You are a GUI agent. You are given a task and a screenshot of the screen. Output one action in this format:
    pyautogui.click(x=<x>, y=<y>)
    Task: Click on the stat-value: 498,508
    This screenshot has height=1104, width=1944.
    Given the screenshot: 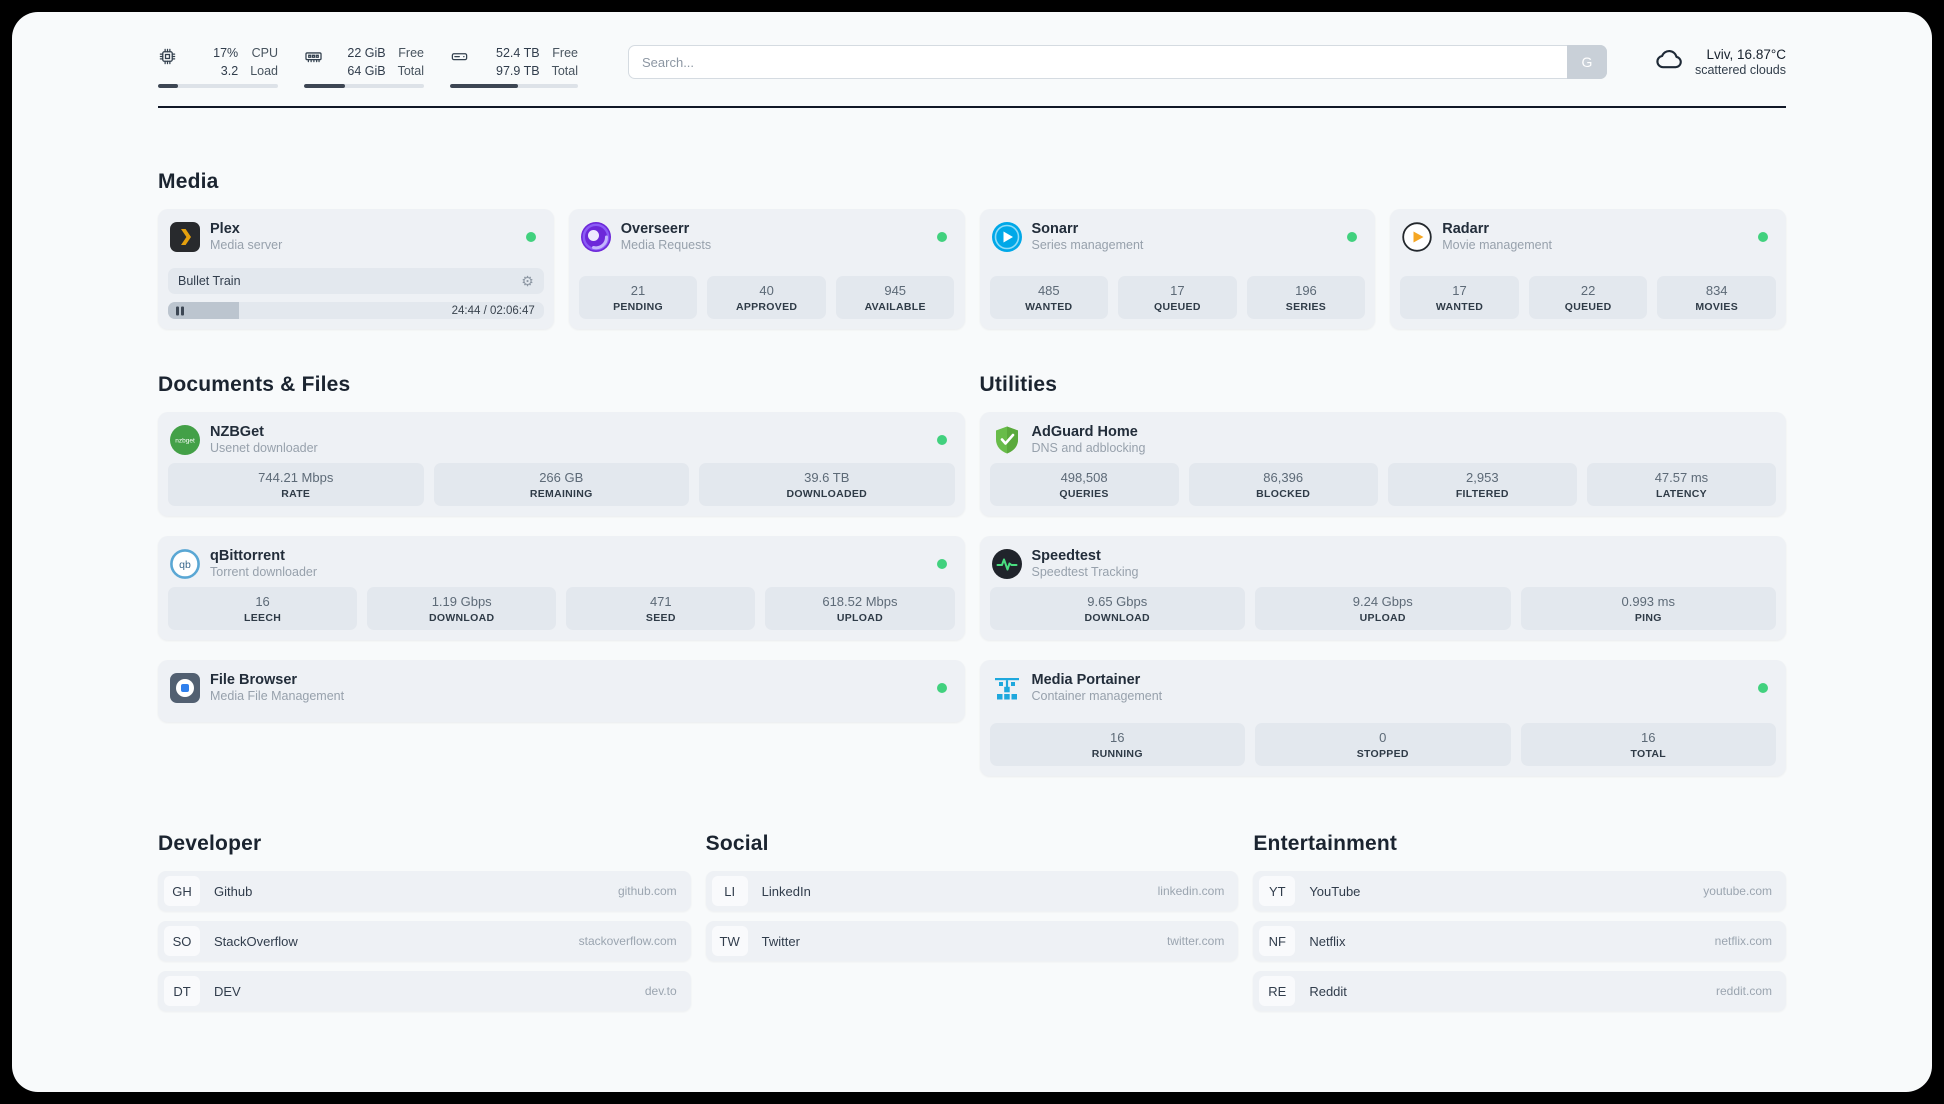 What is the action you would take?
    pyautogui.click(x=1084, y=478)
    